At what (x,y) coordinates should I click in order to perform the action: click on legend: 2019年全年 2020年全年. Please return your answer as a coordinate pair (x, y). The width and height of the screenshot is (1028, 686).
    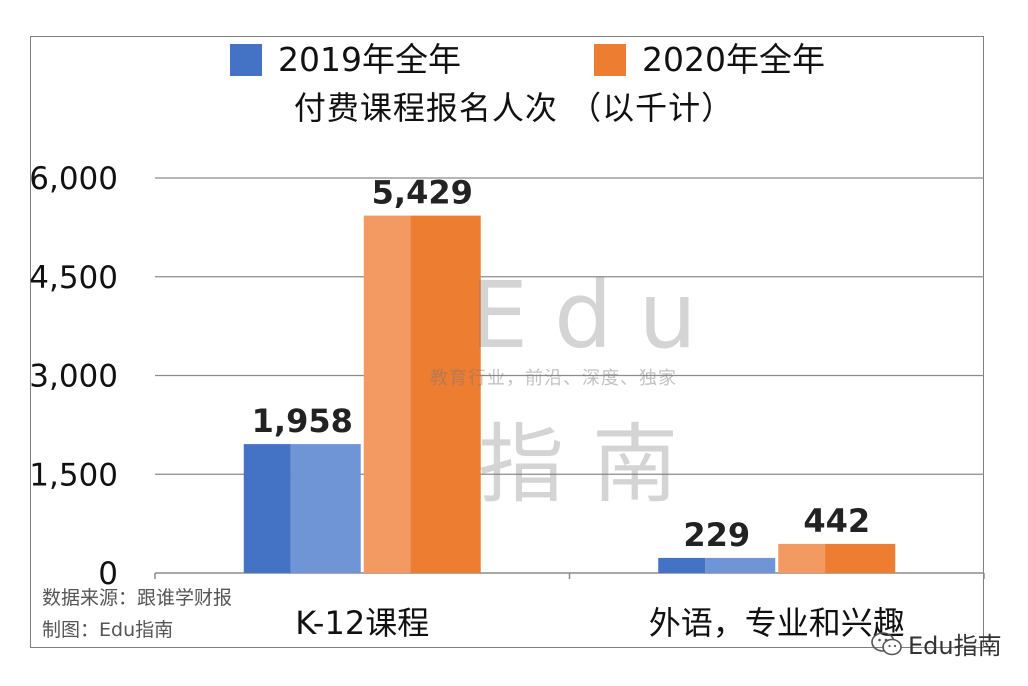
    Looking at the image, I should click on (514, 60).